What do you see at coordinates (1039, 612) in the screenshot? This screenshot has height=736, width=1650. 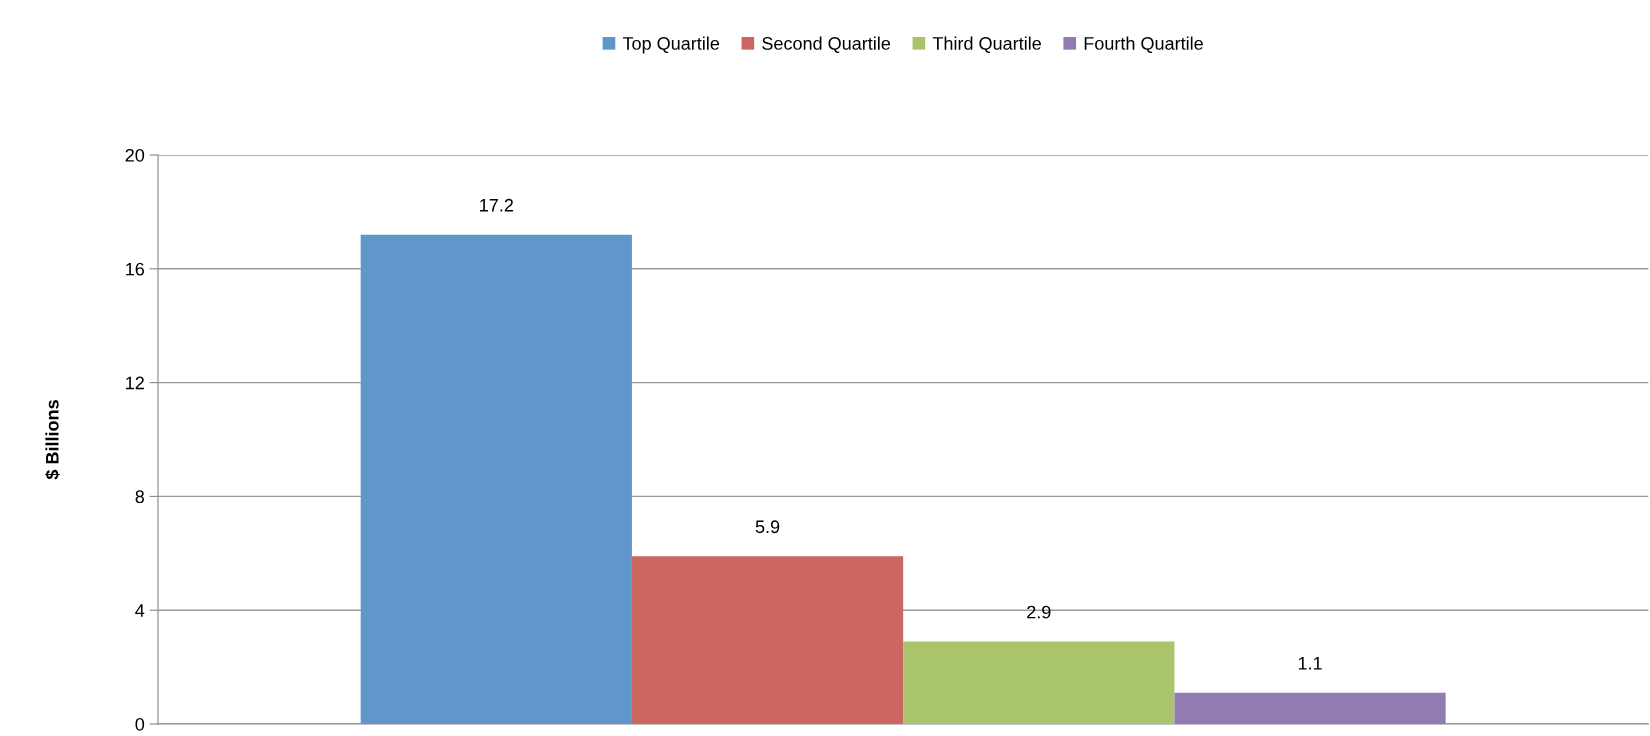 I see `data-label: 2.9` at bounding box center [1039, 612].